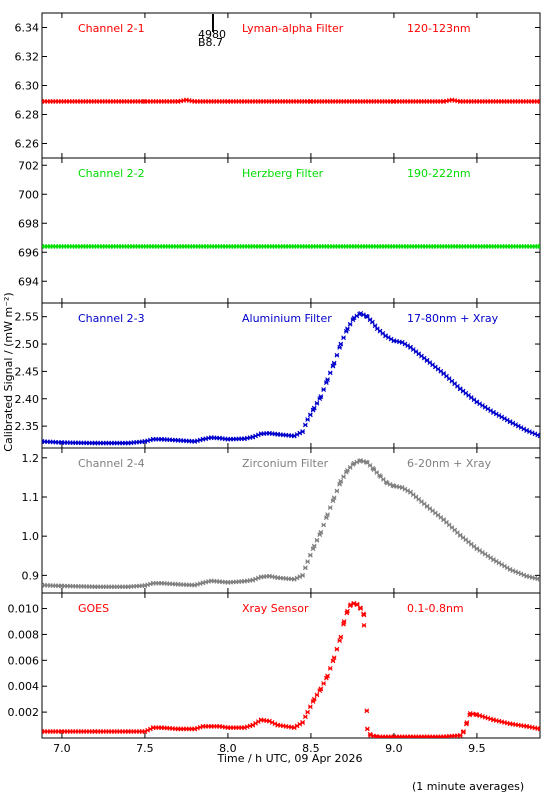  What do you see at coordinates (31, 536) in the screenshot?
I see `y-tick-label: 1.0` at bounding box center [31, 536].